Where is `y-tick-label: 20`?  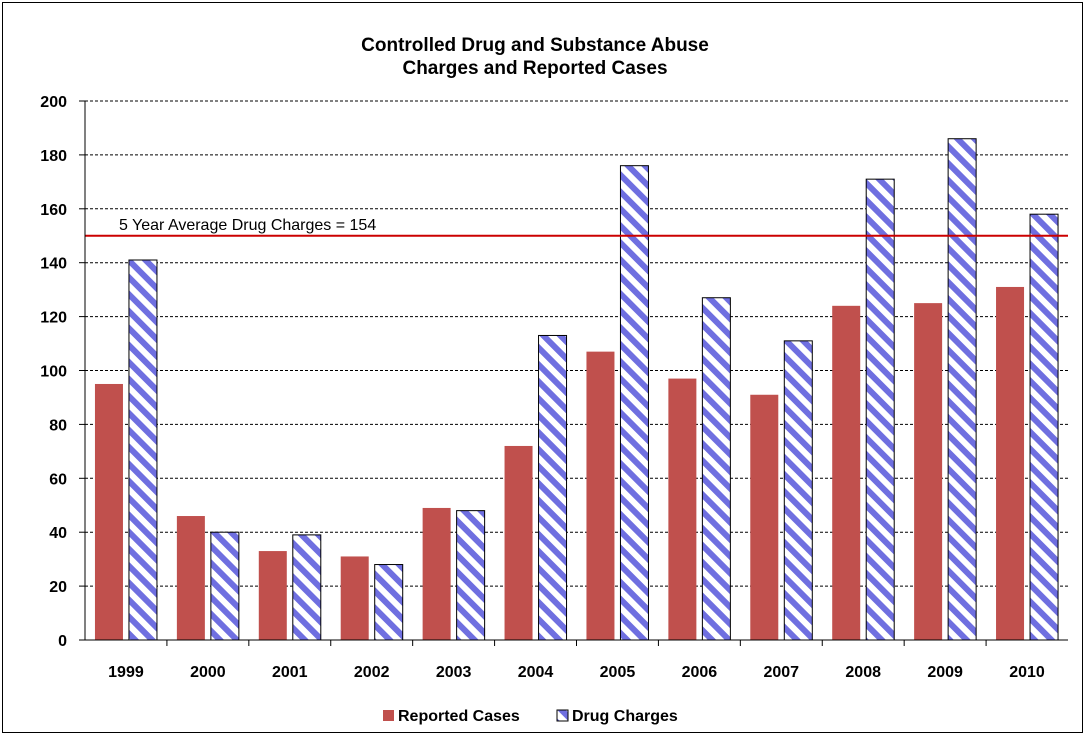 y-tick-label: 20 is located at coordinates (58, 587).